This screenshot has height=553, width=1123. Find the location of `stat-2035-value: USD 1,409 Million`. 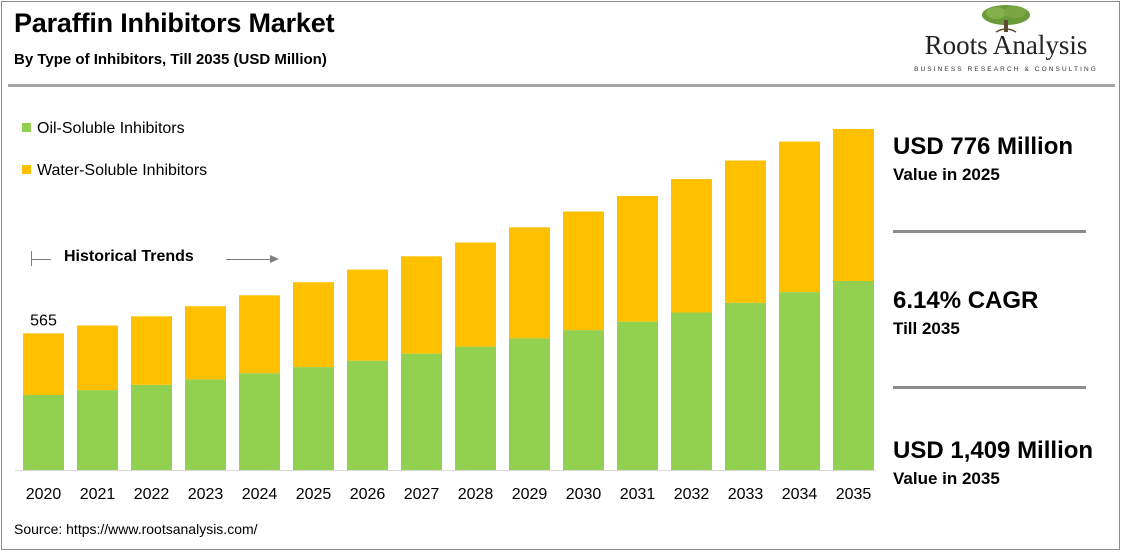

stat-2035-value: USD 1,409 Million is located at coordinates (993, 450).